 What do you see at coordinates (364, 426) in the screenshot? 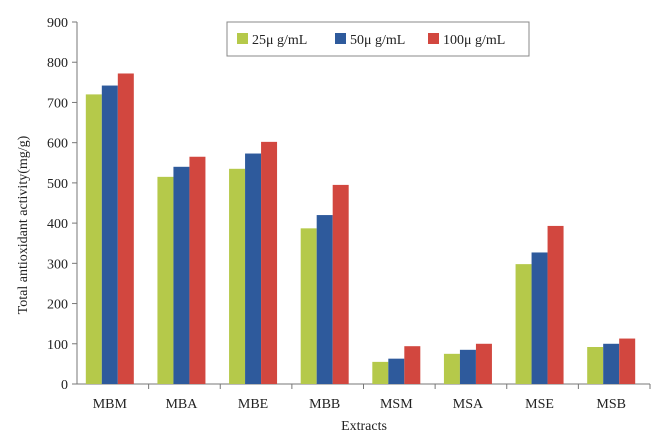
I see `x-axis-label: Extracts` at bounding box center [364, 426].